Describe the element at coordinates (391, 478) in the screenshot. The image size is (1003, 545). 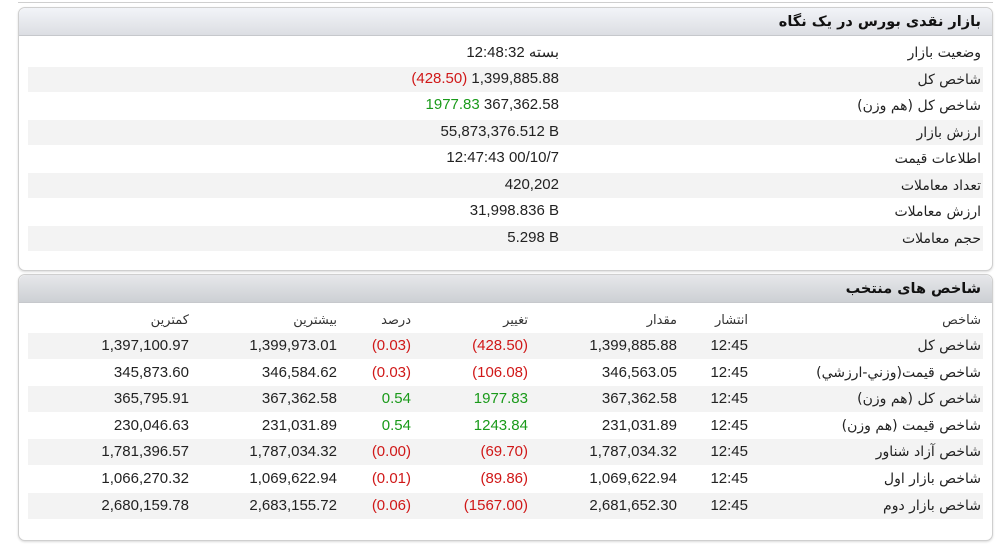
I see `index-percent: (0.01)` at that location.